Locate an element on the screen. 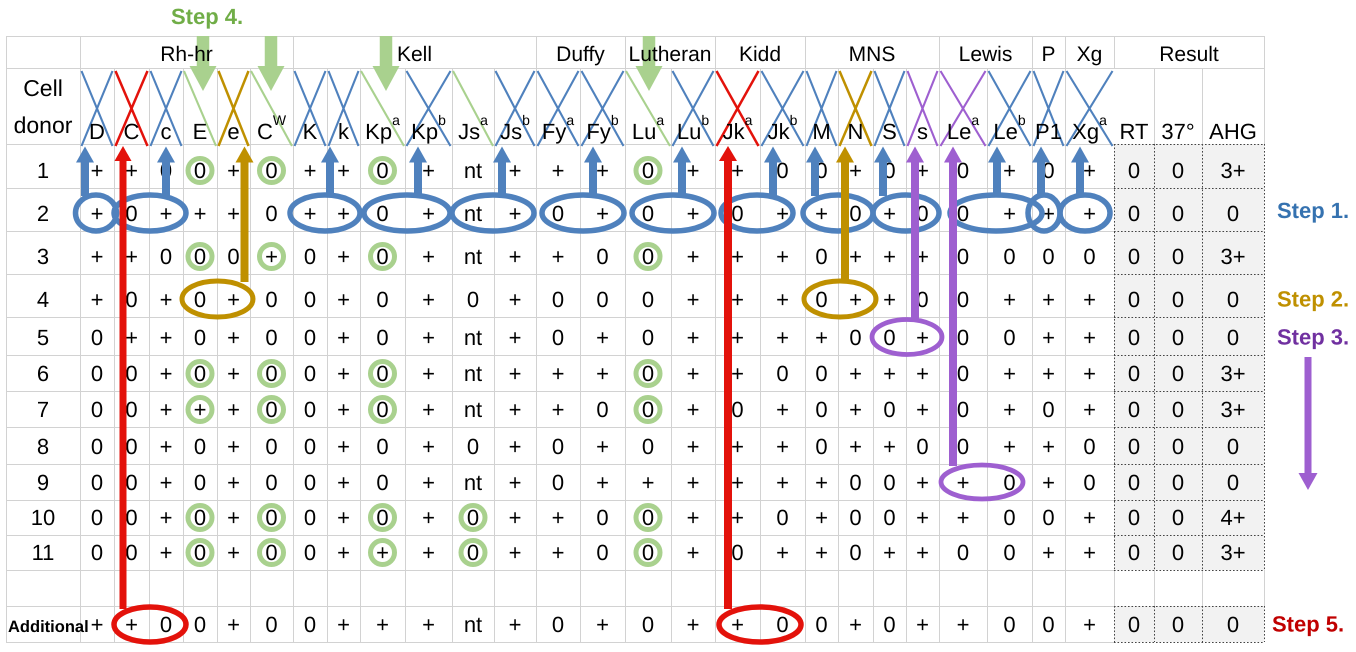 The height and width of the screenshot is (652, 1356). svg-text: N is located at coordinates (856, 131).